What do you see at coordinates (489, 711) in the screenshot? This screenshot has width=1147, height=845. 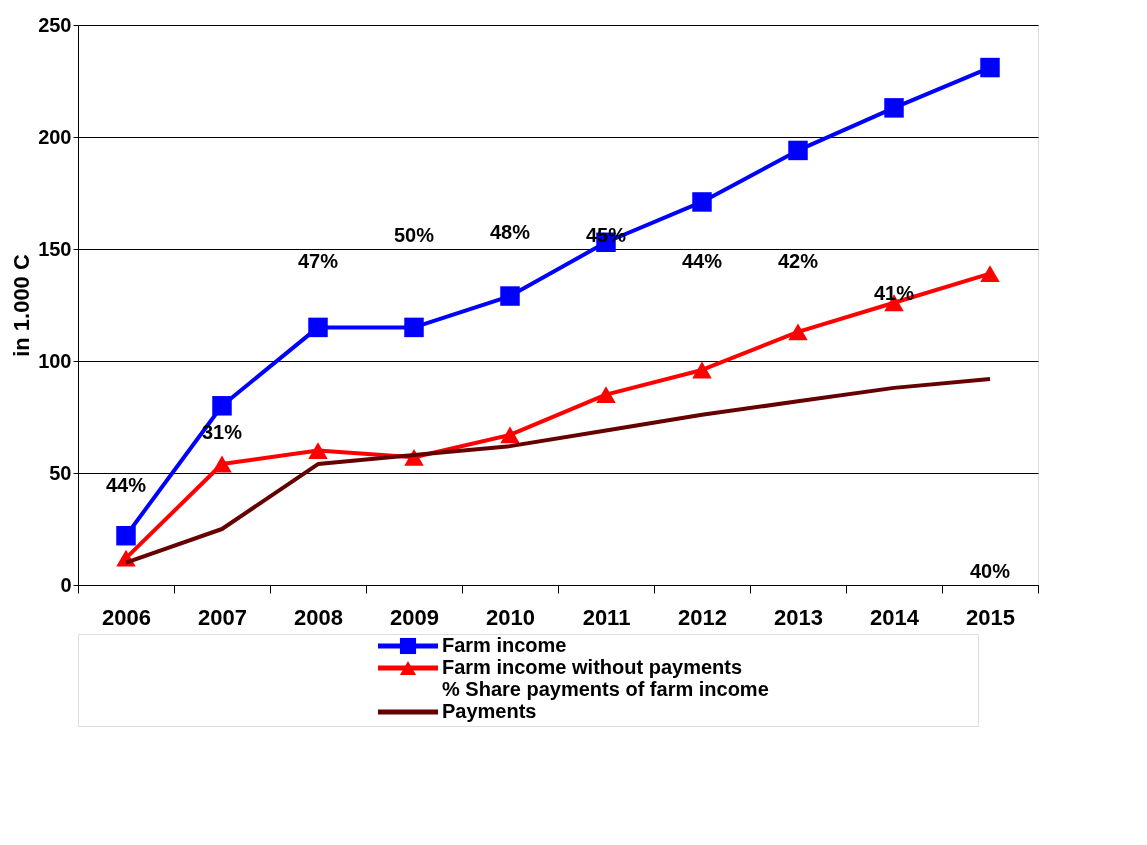 I see `legend-label: Payments` at bounding box center [489, 711].